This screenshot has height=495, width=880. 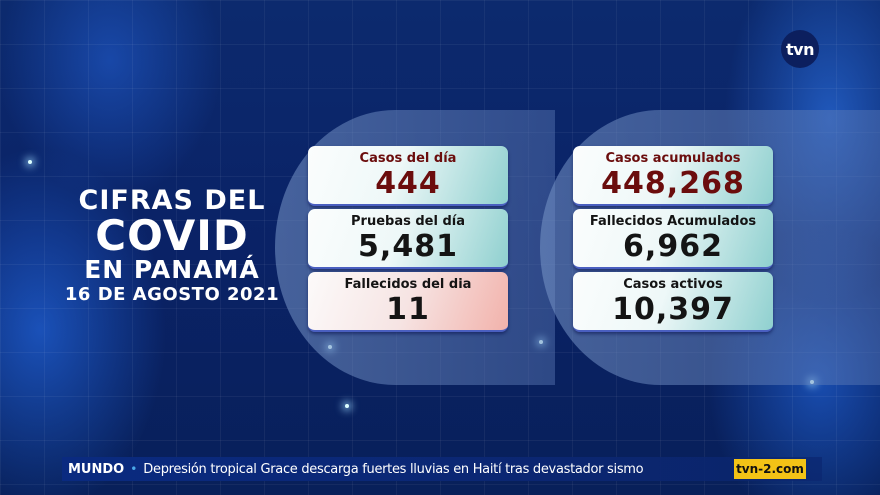 I want to click on active-cases-card: Casos activos 10,397, so click(x=673, y=302).